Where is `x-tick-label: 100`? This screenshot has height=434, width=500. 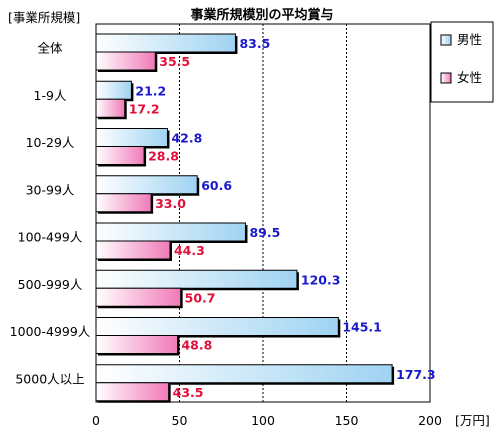
x-tick-label: 100 is located at coordinates (263, 420).